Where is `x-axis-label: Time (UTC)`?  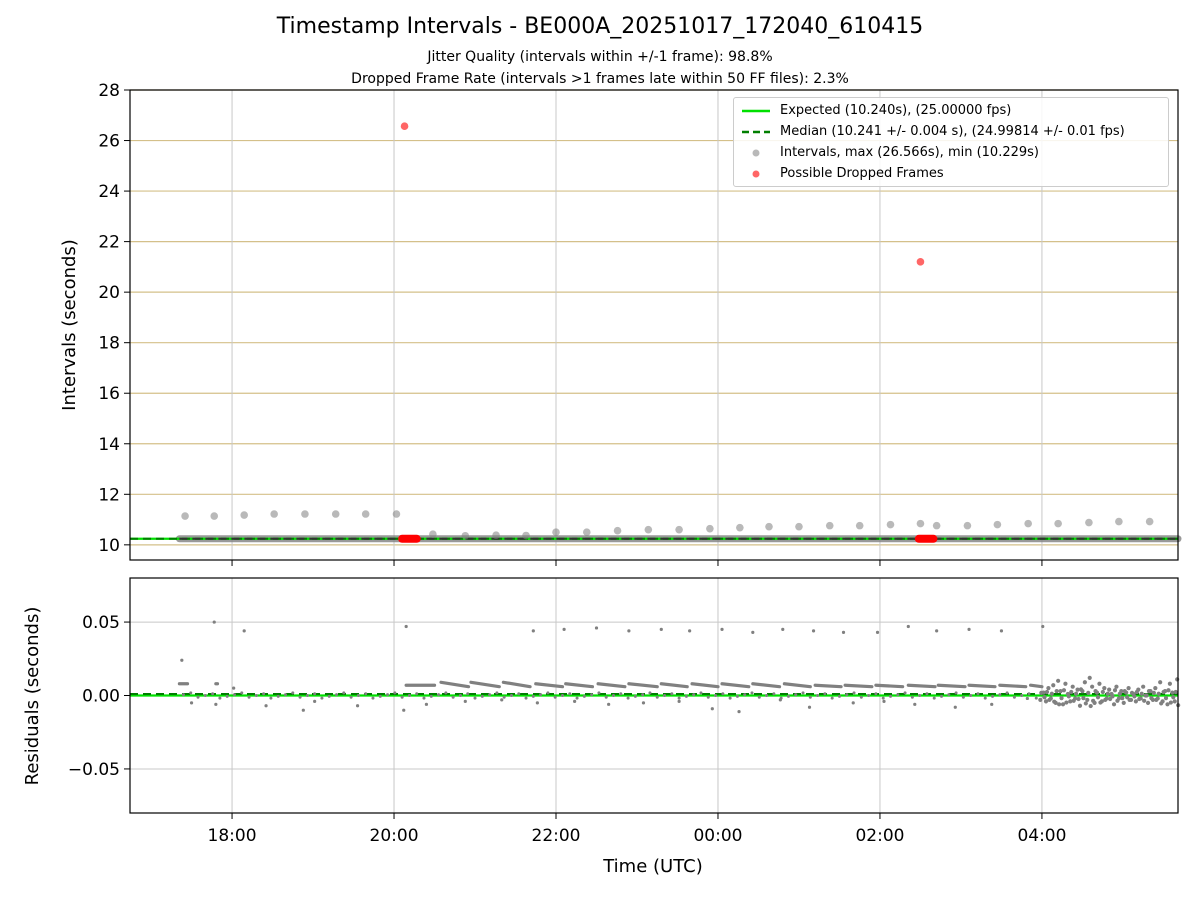
x-axis-label: Time (UTC) is located at coordinates (652, 866).